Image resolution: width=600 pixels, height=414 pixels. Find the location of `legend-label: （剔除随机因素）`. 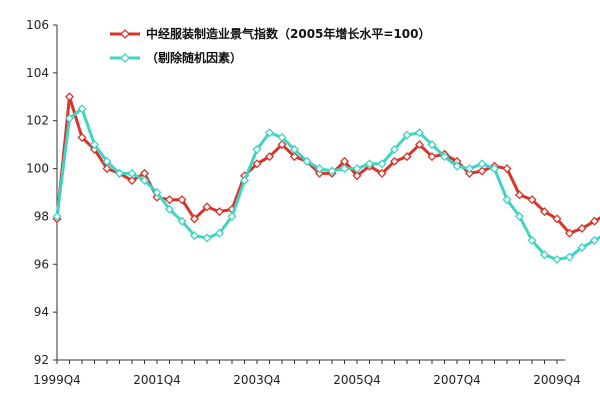

legend-label: （剔除随机因素） is located at coordinates (194, 57).